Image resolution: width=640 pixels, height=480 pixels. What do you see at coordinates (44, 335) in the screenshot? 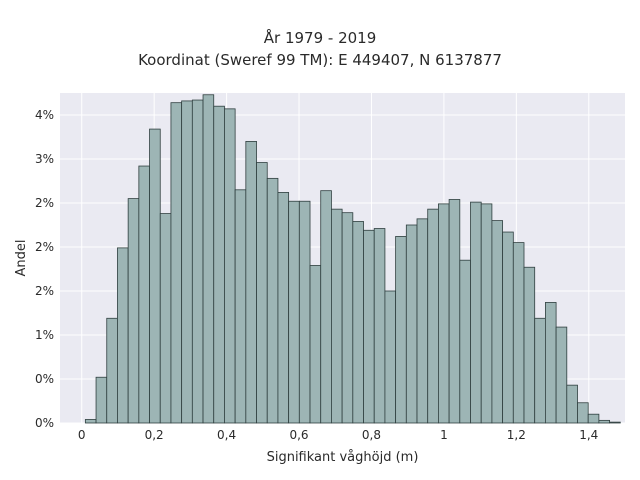
I see `y-tick-label: 1%` at bounding box center [44, 335].